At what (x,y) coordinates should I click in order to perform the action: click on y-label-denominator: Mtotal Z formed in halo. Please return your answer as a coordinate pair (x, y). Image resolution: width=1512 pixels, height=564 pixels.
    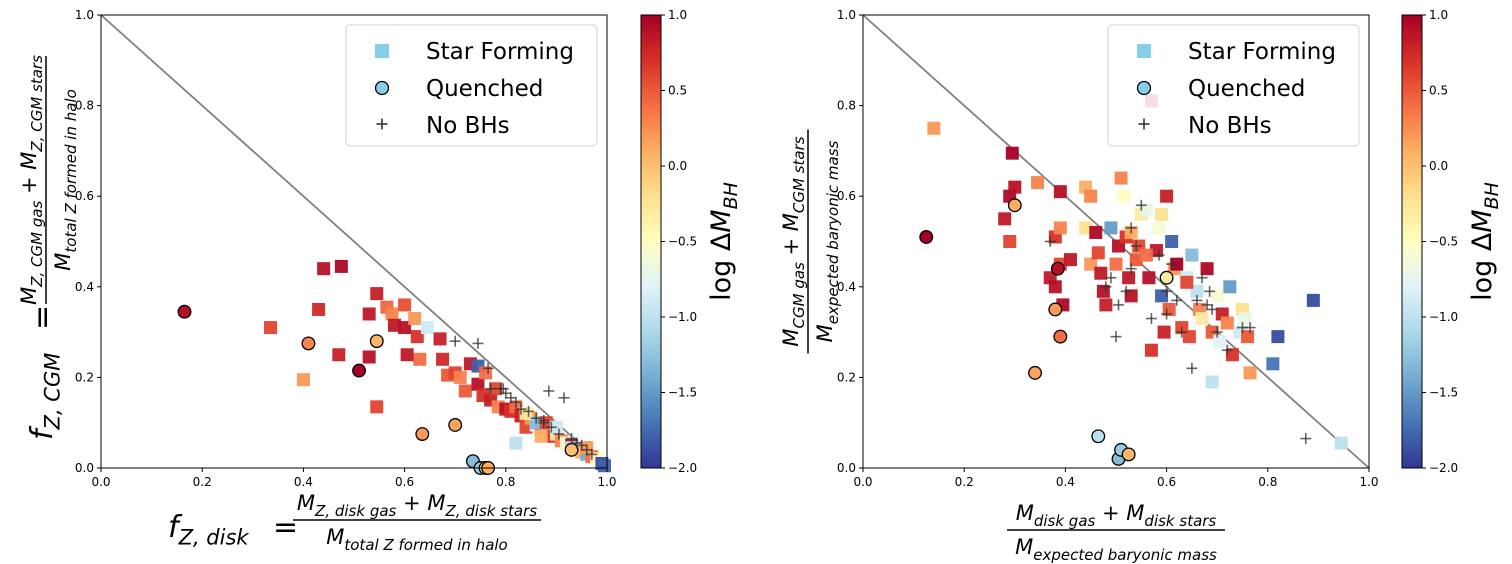
    Looking at the image, I should click on (65, 179).